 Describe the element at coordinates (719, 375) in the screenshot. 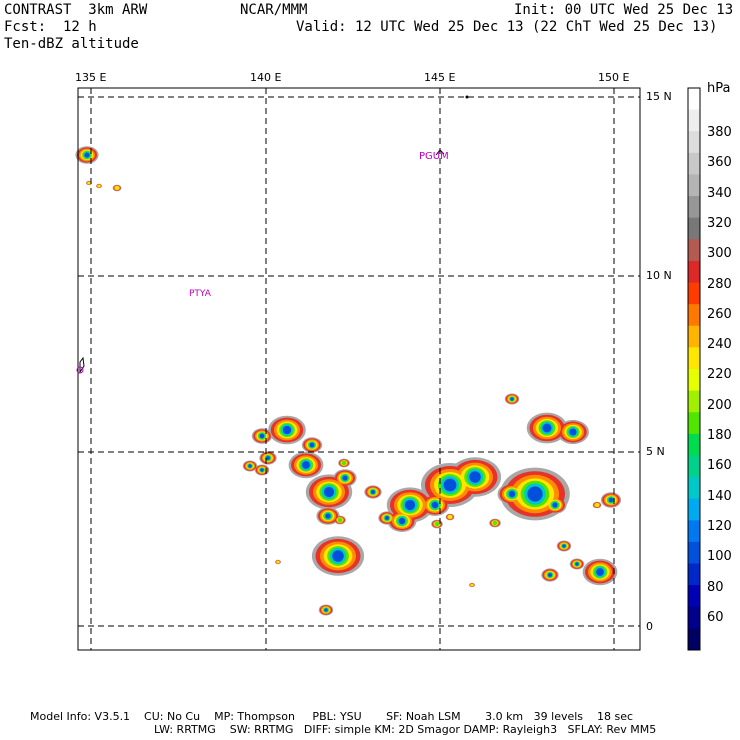

I see `colorbar-tick-label: 220` at that location.